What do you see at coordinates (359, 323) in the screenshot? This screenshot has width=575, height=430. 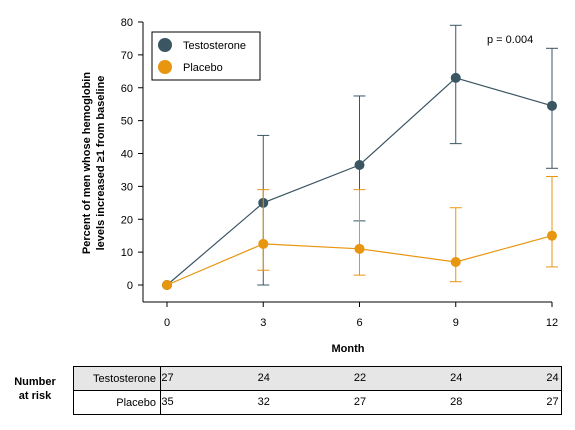 I see `x-tick-label: 6` at bounding box center [359, 323].